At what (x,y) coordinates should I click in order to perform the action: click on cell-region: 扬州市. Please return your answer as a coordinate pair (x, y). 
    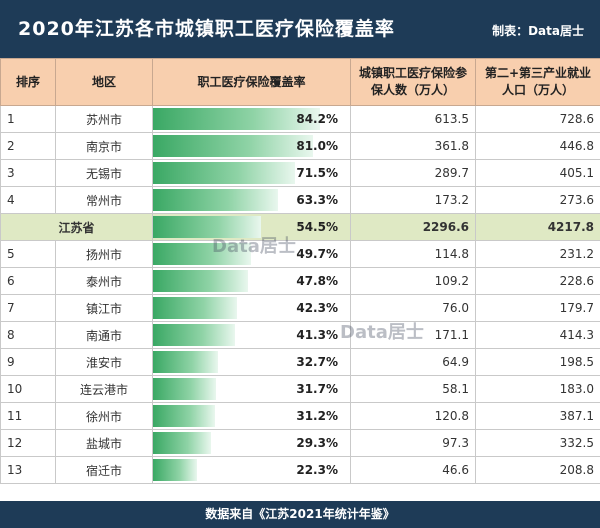
    Looking at the image, I should click on (104, 254).